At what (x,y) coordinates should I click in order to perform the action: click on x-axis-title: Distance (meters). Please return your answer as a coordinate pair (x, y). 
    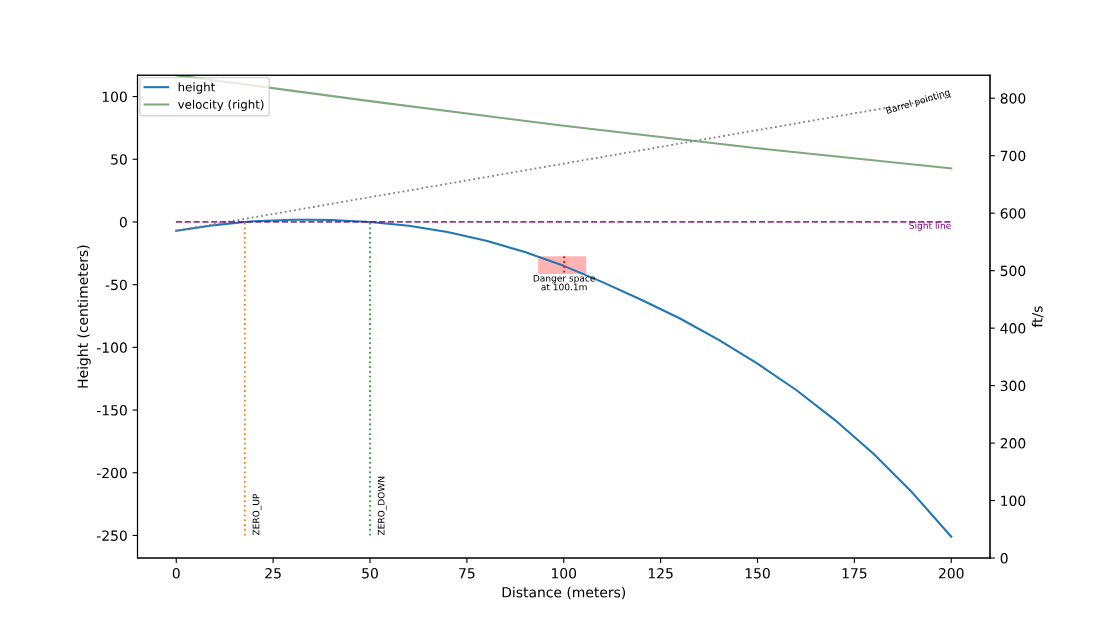
    Looking at the image, I should click on (564, 593).